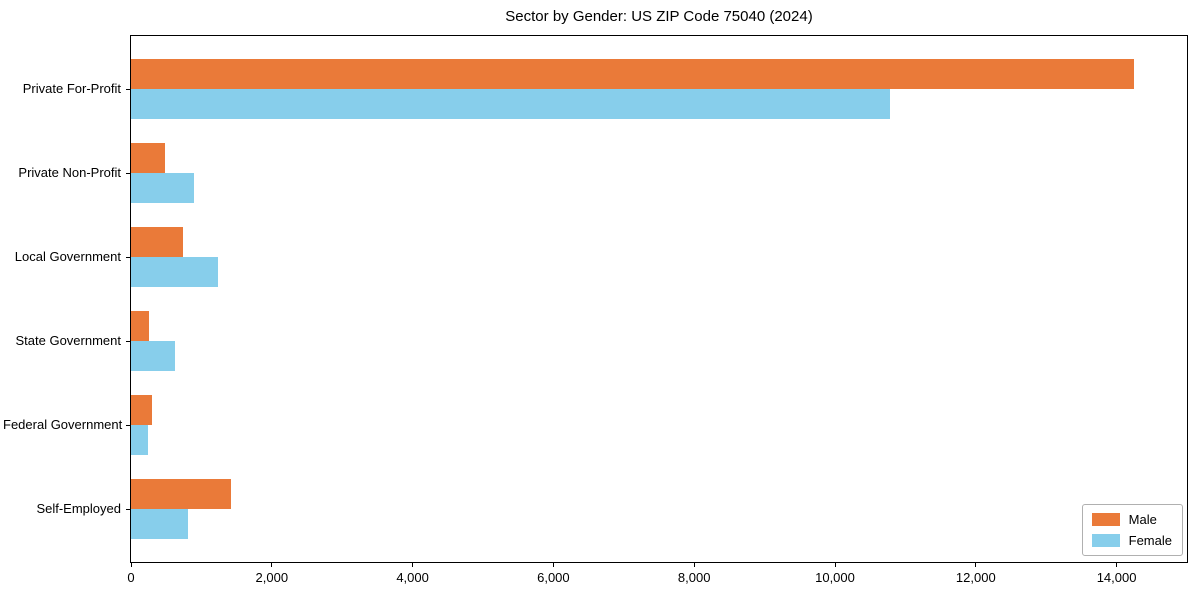 This screenshot has width=1200, height=600. Describe the element at coordinates (157, 242) in the screenshot. I see `bar-male-local-government` at that location.